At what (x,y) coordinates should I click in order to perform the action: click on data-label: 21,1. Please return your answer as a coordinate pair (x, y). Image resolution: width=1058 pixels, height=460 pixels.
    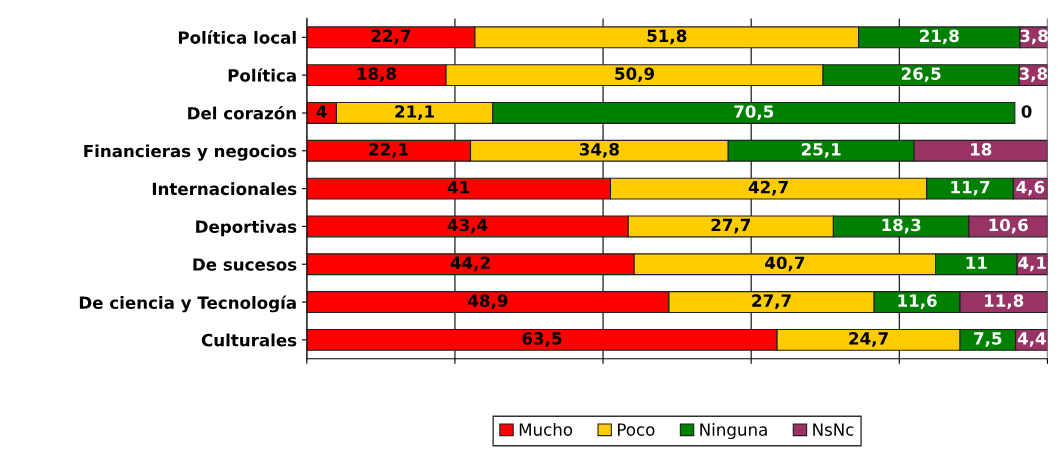
    Looking at the image, I should click on (414, 112).